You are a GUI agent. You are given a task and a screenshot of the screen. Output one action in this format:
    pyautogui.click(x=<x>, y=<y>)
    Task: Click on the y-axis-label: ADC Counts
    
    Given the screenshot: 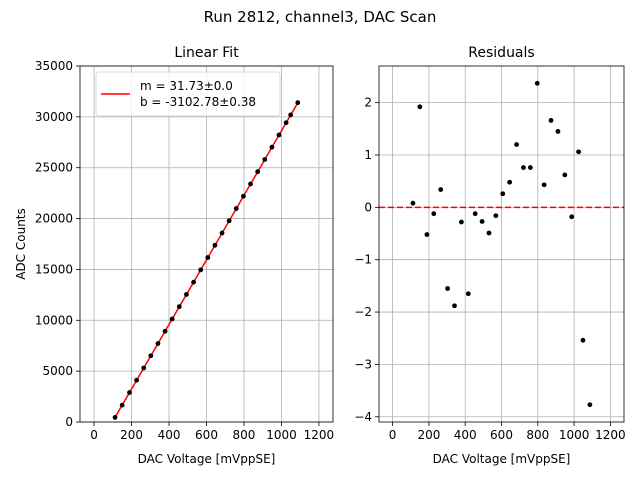 What is the action you would take?
    pyautogui.click(x=21, y=244)
    